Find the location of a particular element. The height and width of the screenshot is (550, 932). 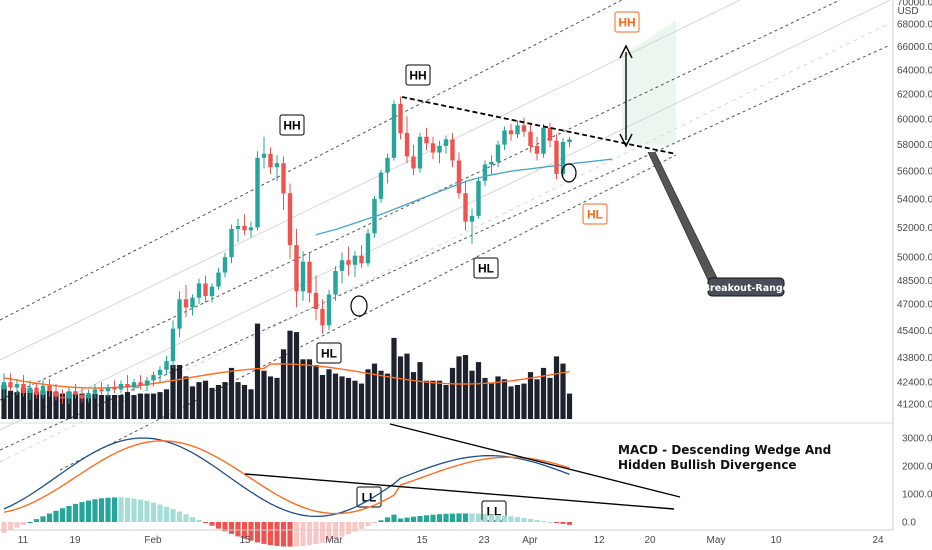

time-axis: 11 19 Feb 15 Mar 15 23 Apr 12 20 May 10 24 is located at coordinates (451, 540).